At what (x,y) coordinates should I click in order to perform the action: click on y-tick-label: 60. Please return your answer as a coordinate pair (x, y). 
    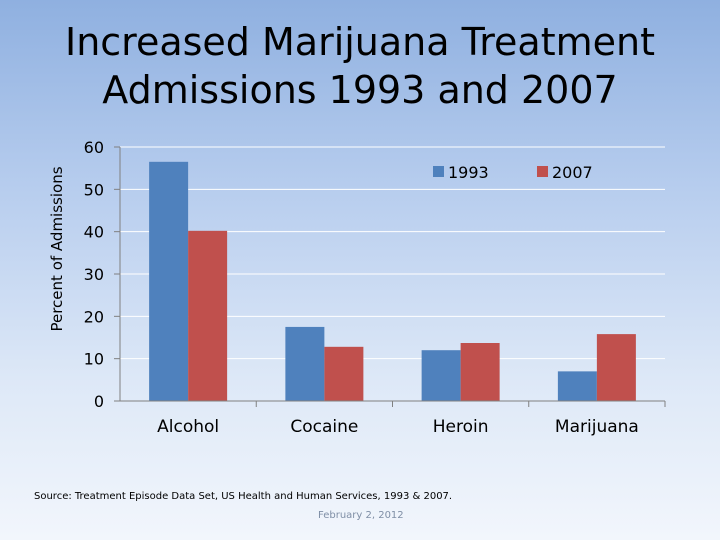
    Looking at the image, I should click on (94, 147).